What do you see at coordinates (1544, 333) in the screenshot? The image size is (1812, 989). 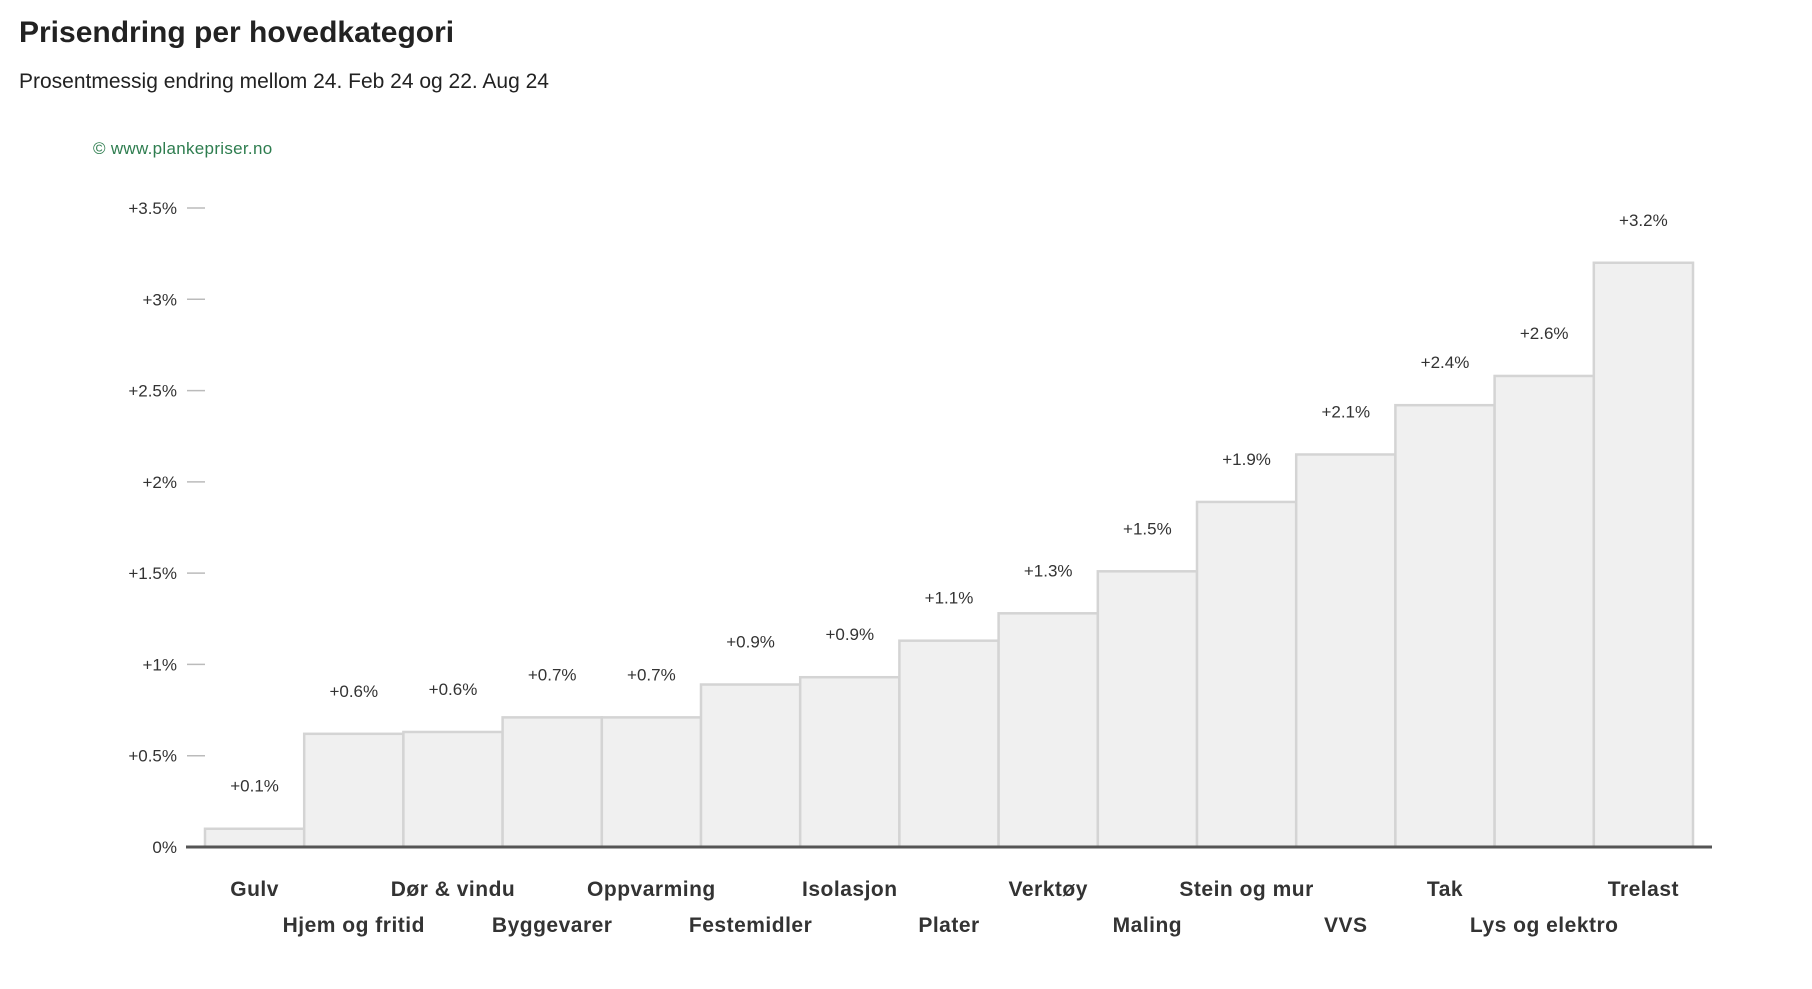 I see `data-label: +2.6%` at bounding box center [1544, 333].